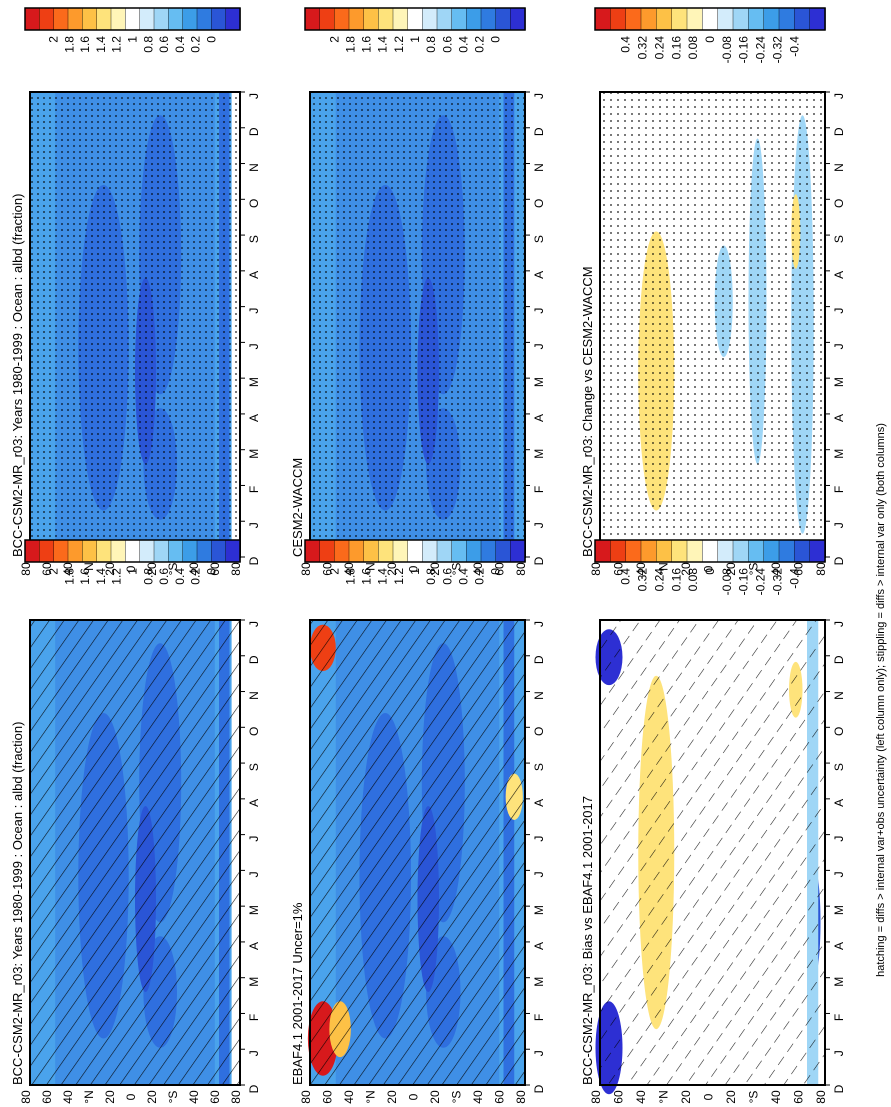  I want to click on latitude-tick-label: 60, so click(47, 569).